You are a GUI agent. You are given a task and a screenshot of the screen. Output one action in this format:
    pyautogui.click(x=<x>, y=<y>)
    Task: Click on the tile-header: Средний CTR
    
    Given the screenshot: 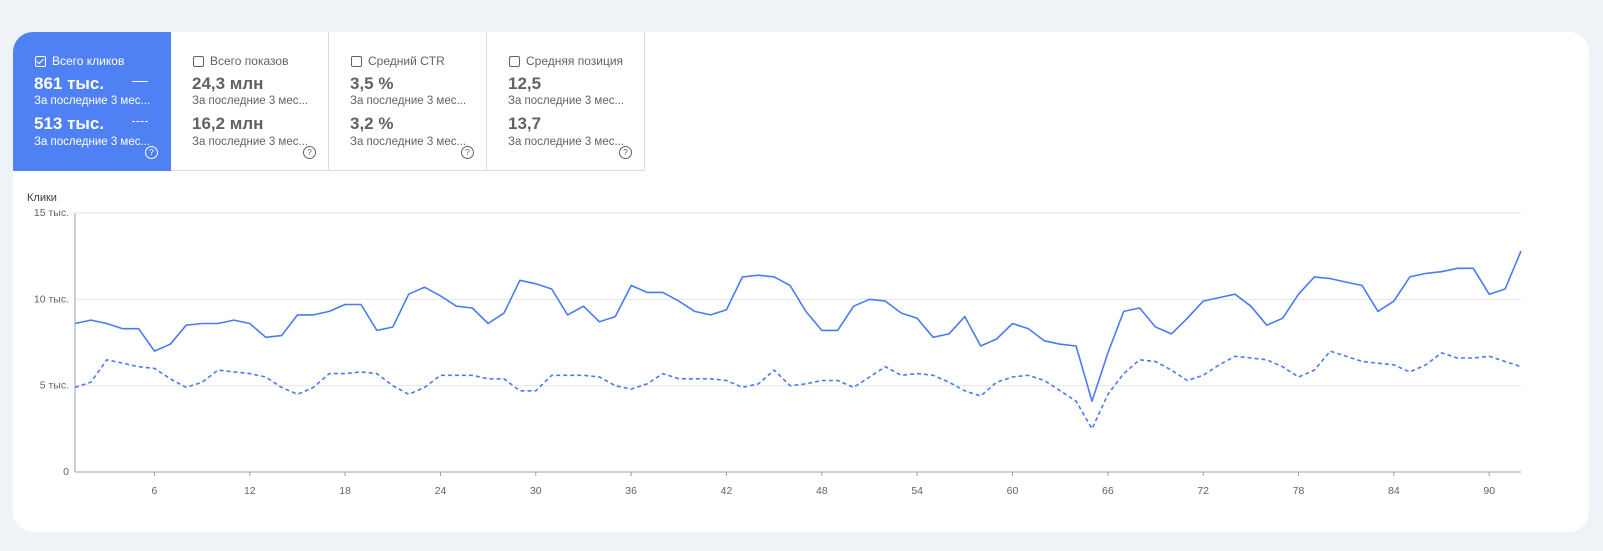 What is the action you would take?
    pyautogui.click(x=398, y=61)
    